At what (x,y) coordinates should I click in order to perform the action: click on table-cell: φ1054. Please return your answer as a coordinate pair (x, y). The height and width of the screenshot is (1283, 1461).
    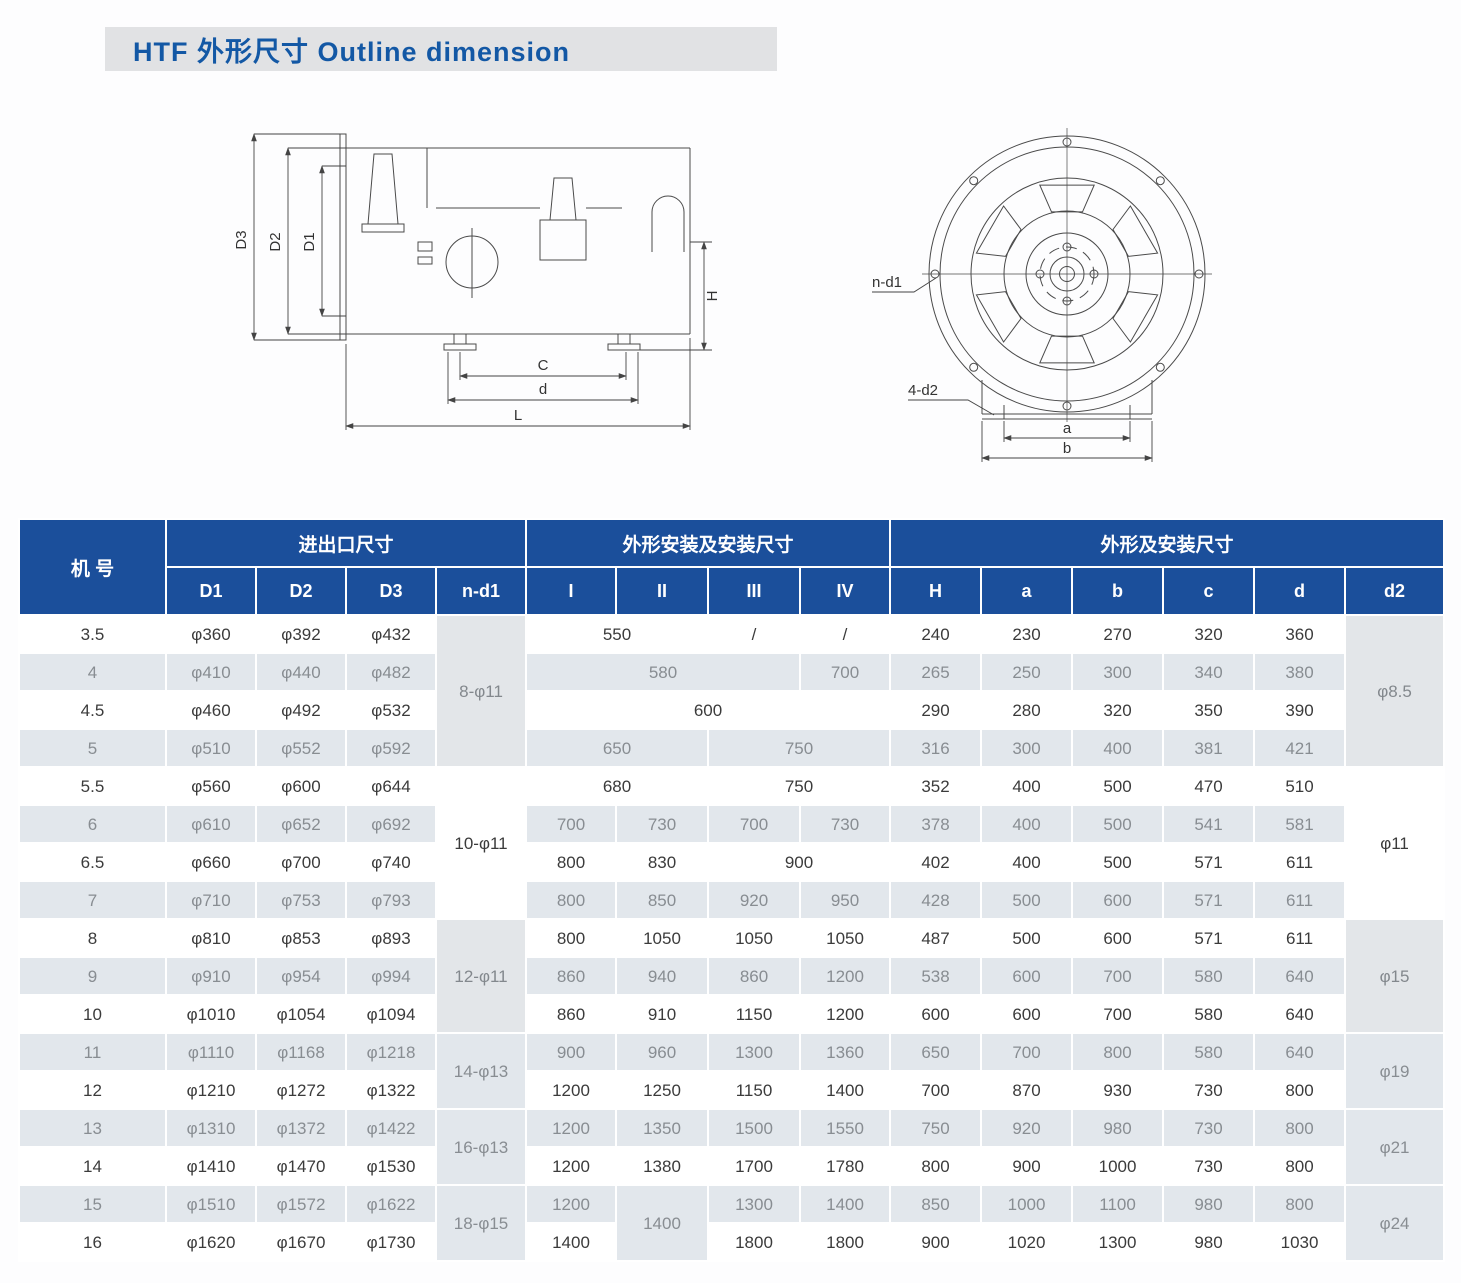
    Looking at the image, I should click on (301, 1014).